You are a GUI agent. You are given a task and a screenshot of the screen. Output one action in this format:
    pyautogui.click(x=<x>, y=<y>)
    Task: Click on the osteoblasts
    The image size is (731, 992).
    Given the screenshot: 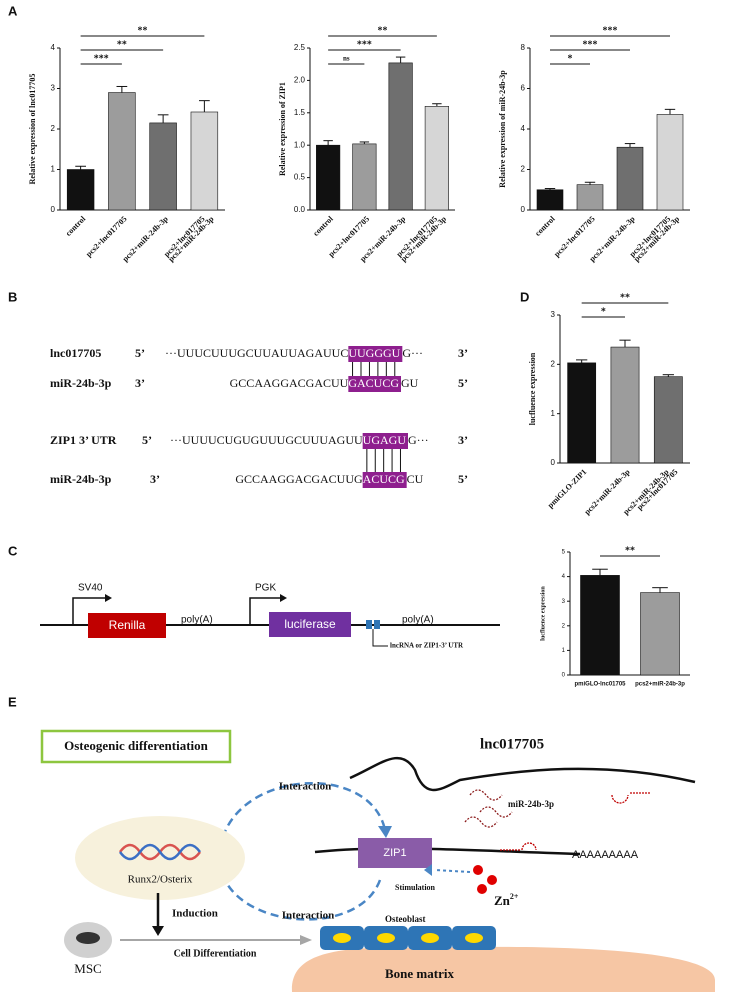 What is the action you would take?
    pyautogui.click(x=408, y=938)
    